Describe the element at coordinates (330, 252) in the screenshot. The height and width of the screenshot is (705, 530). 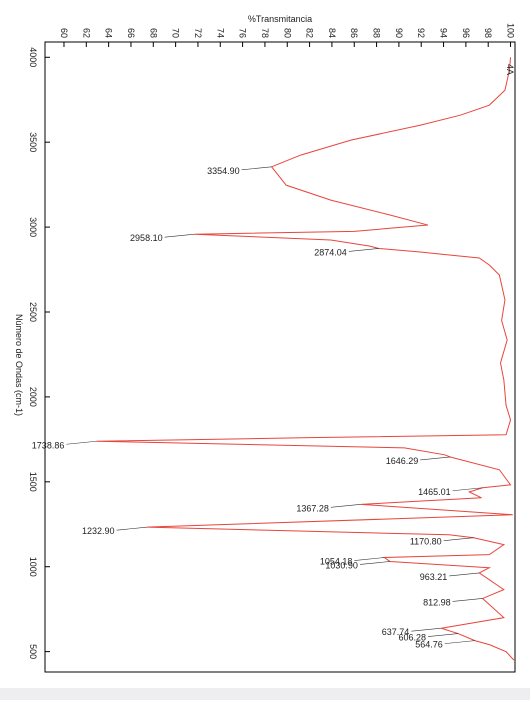
I see `peak-label: 2874.04` at that location.